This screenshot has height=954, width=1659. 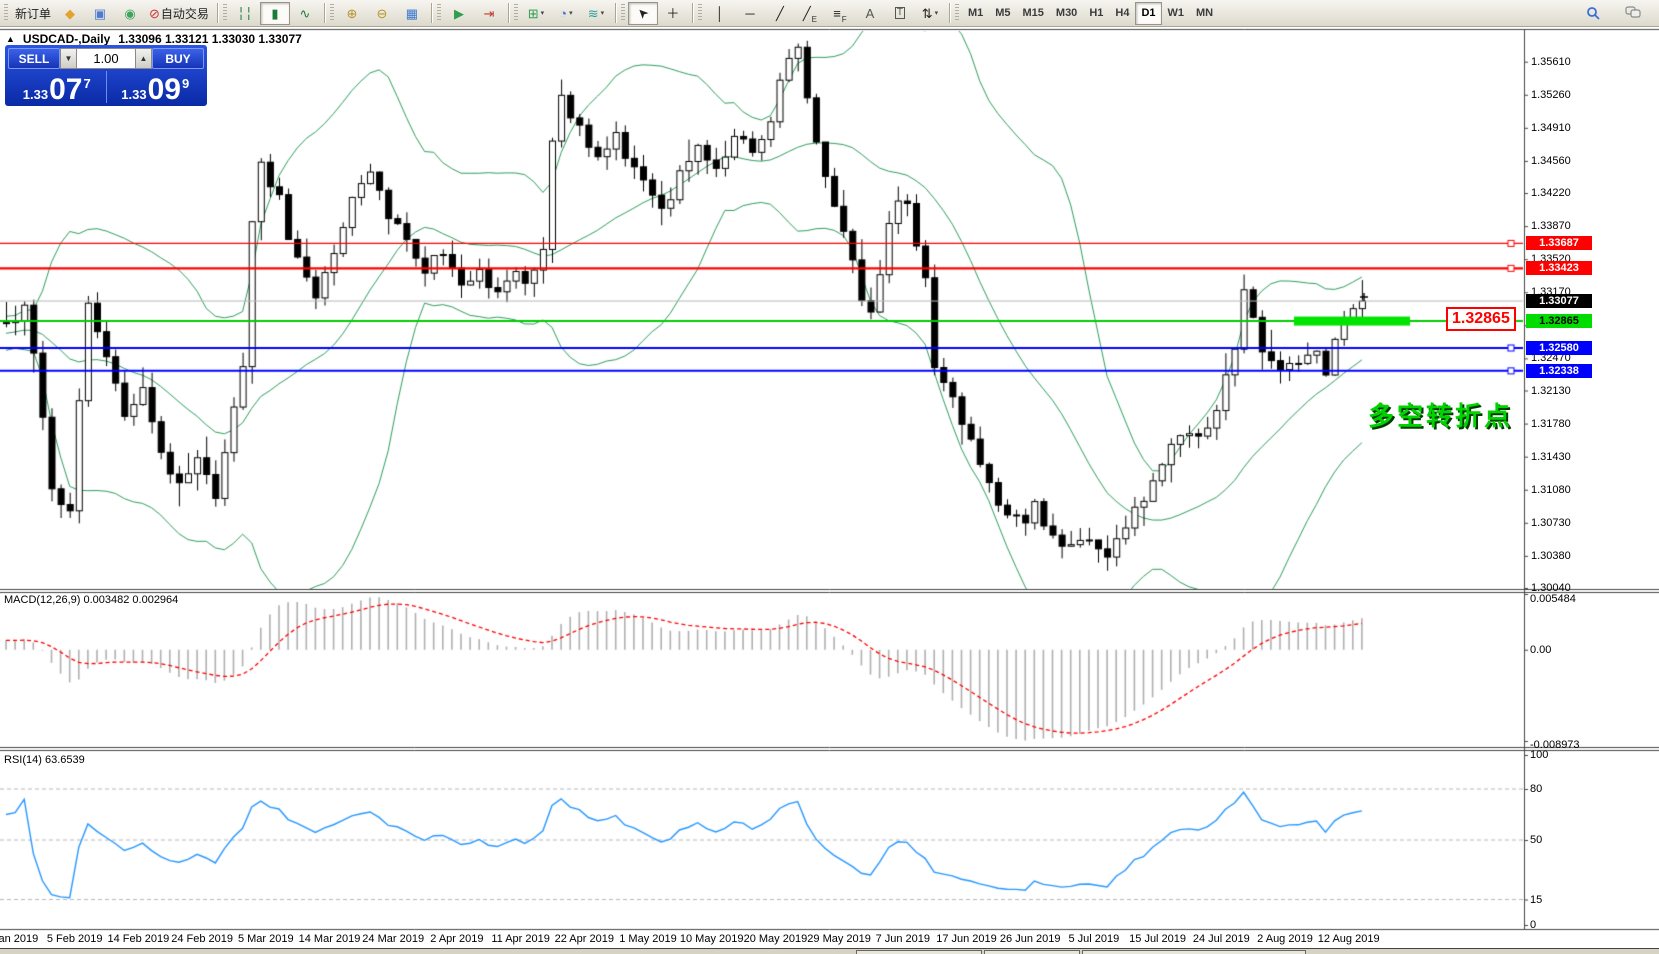 I want to click on text-label-icon: T, so click(x=900, y=13).